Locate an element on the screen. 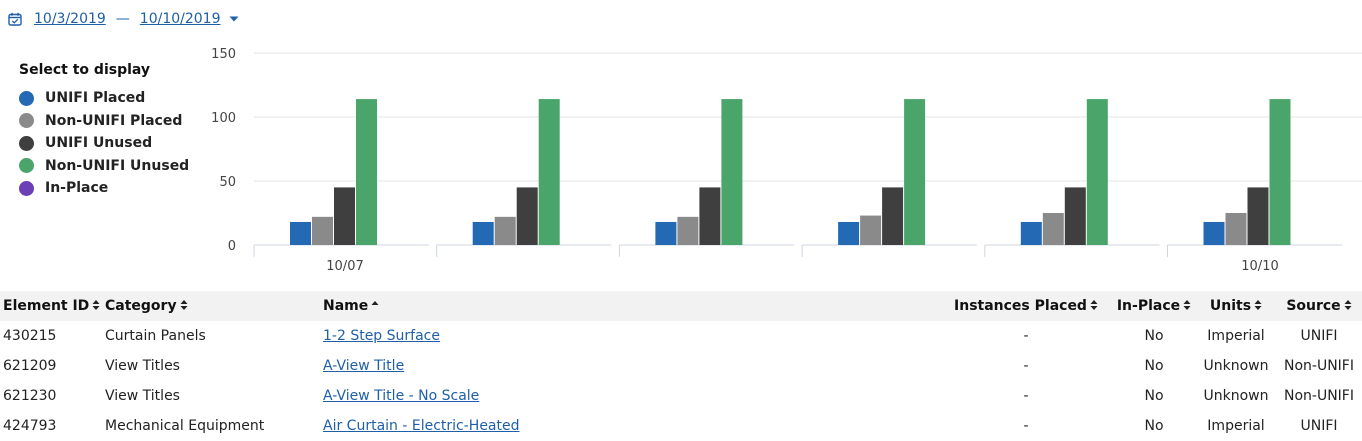 Image resolution: width=1362 pixels, height=441 pixels. x-tick-label: 10/10 is located at coordinates (1259, 266).